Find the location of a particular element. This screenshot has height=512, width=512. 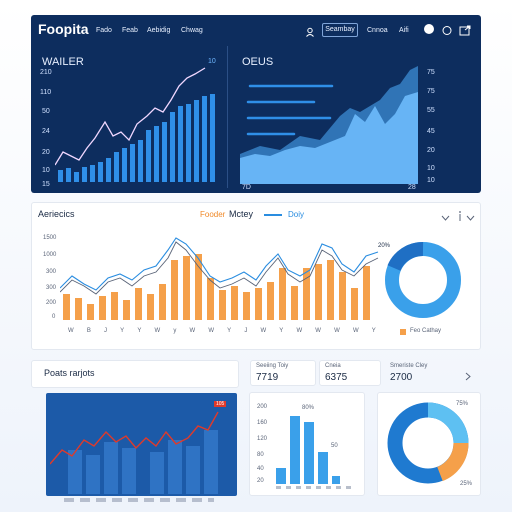

y-tick: 1500 is located at coordinates (50, 238).